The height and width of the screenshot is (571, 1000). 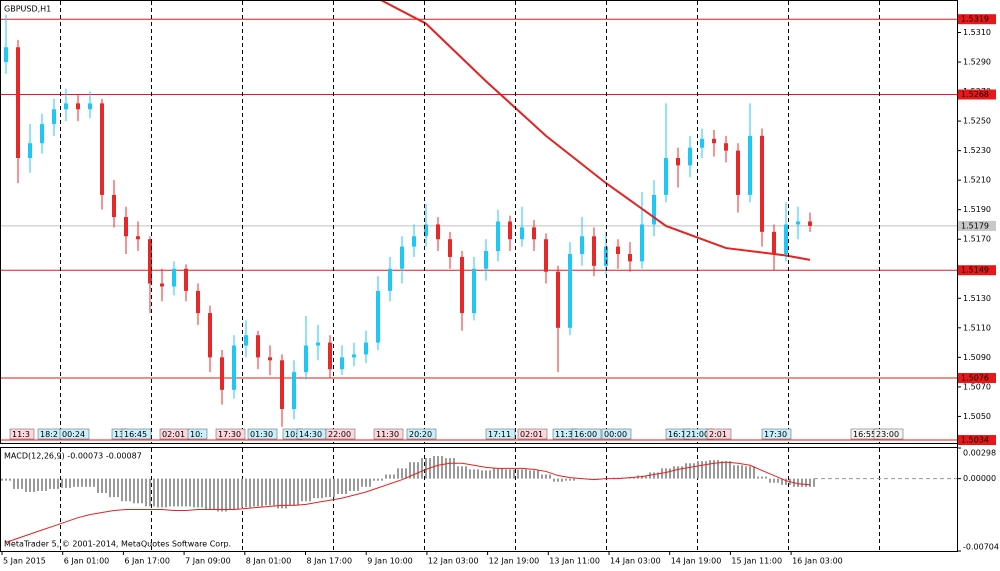 I want to click on level-label: 1.5034, so click(x=975, y=440).